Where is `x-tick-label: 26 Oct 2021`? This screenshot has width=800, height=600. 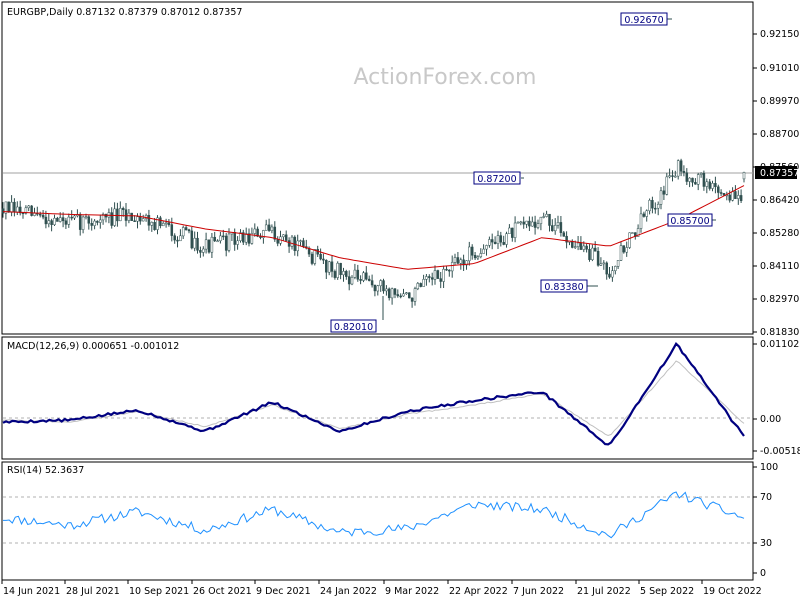 x-tick-label: 26 Oct 2021 is located at coordinates (222, 591).